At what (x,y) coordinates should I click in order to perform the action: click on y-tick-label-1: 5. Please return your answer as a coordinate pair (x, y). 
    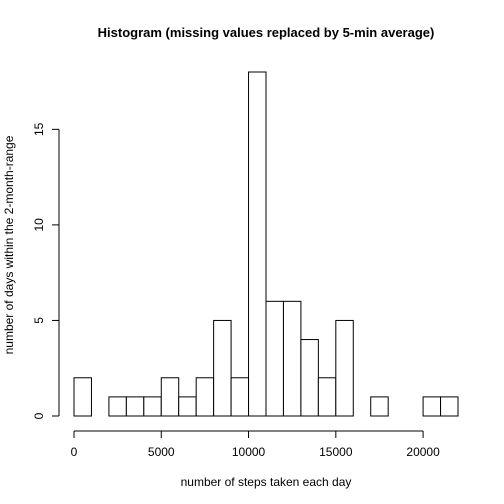
    Looking at the image, I should click on (39, 320).